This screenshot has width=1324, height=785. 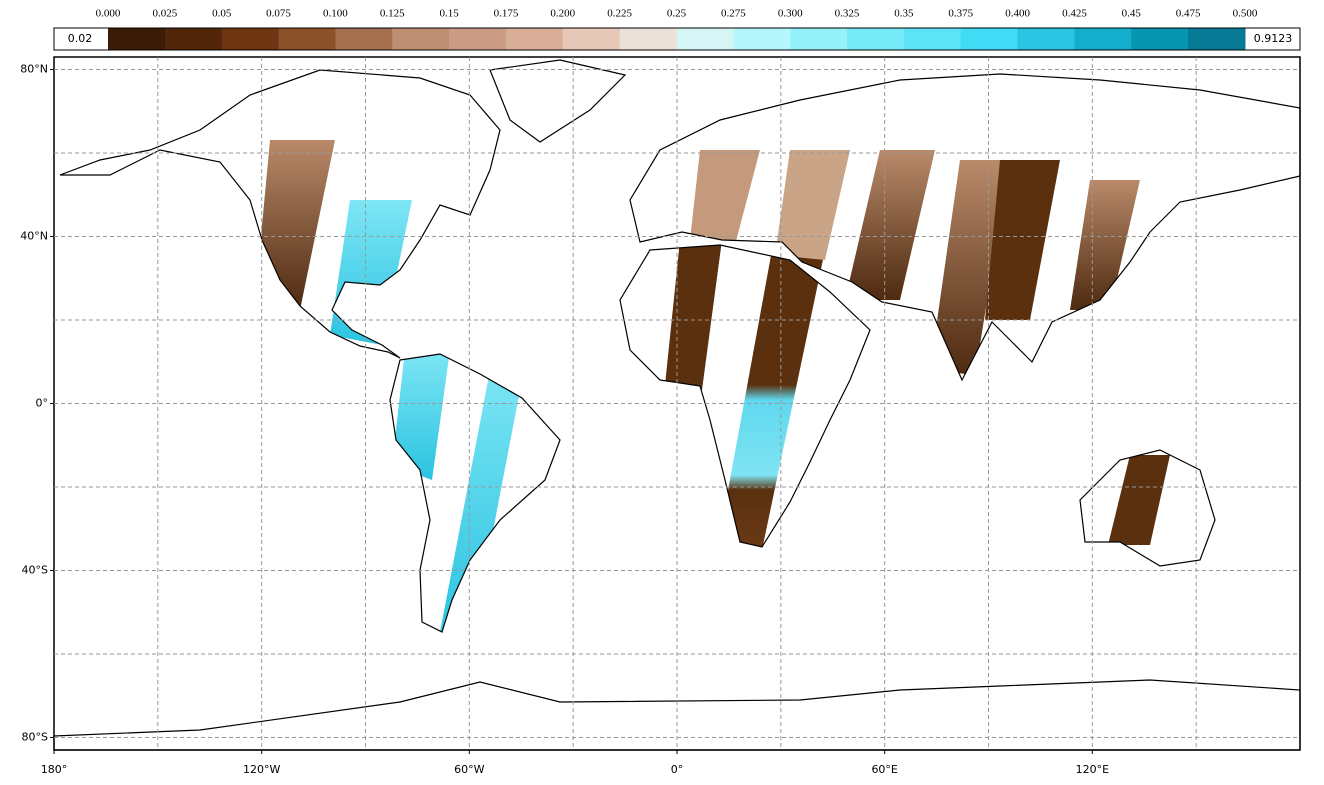 I want to click on colorbar-label: 0.500, so click(x=1245, y=14).